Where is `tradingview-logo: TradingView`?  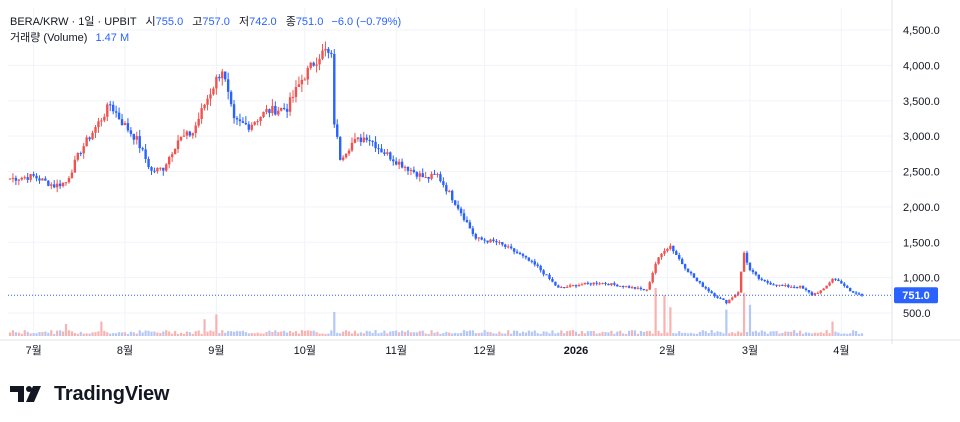 tradingview-logo: TradingView is located at coordinates (89, 394).